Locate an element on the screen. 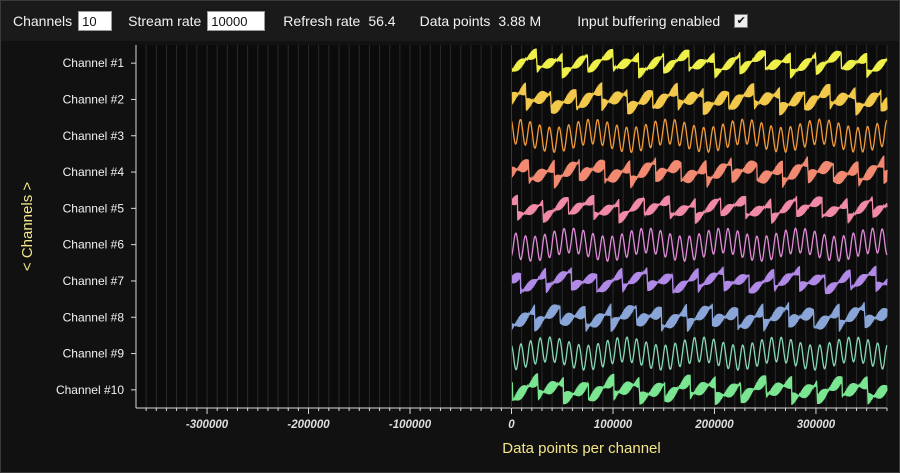 This screenshot has height=473, width=900. x-tick-label: -200000 is located at coordinates (308, 425).